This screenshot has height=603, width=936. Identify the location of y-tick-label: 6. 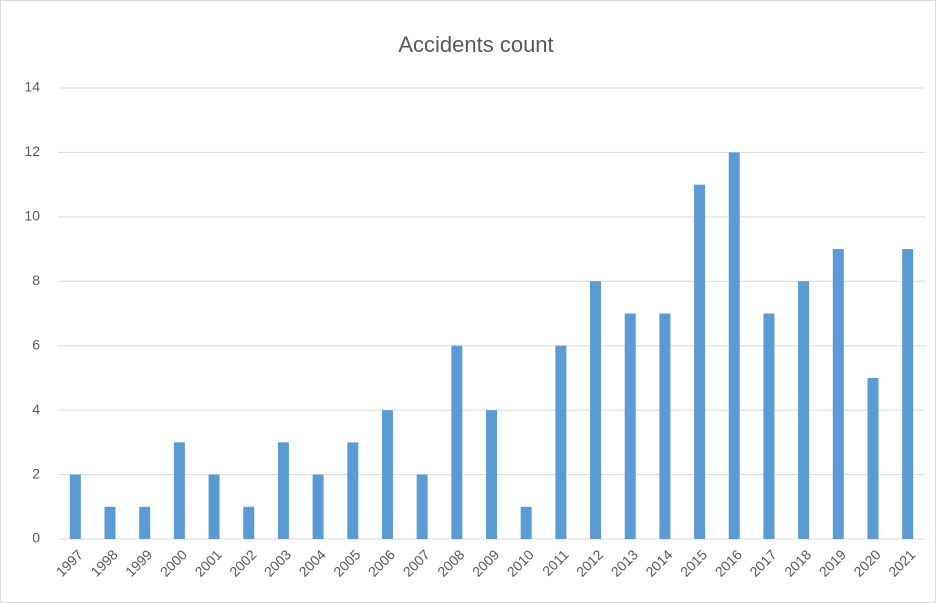
(36, 344).